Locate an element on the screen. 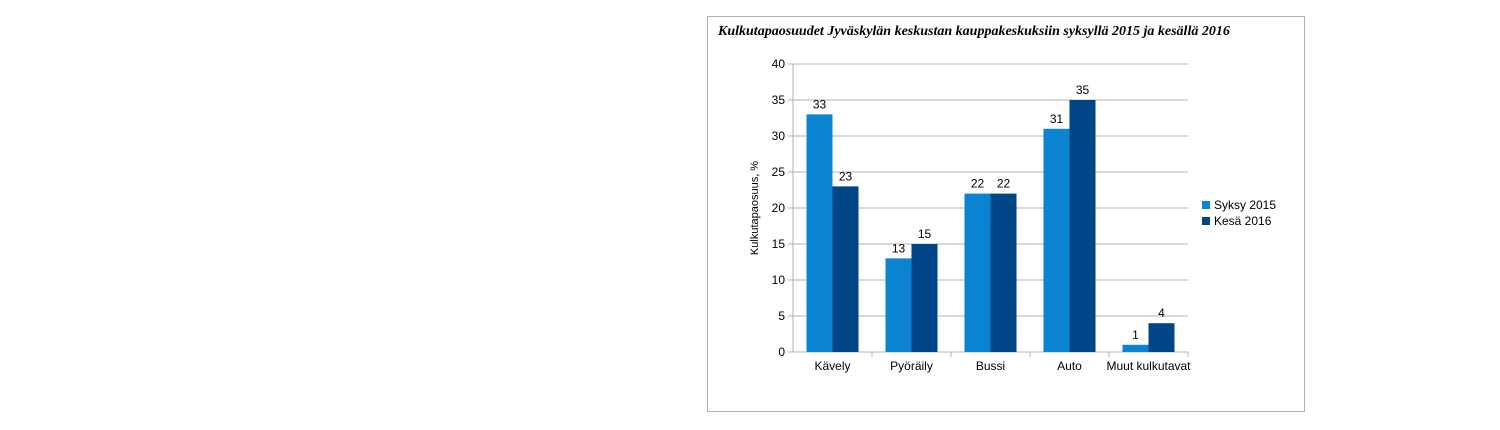  x-tick-label: Kävely is located at coordinates (832, 366).